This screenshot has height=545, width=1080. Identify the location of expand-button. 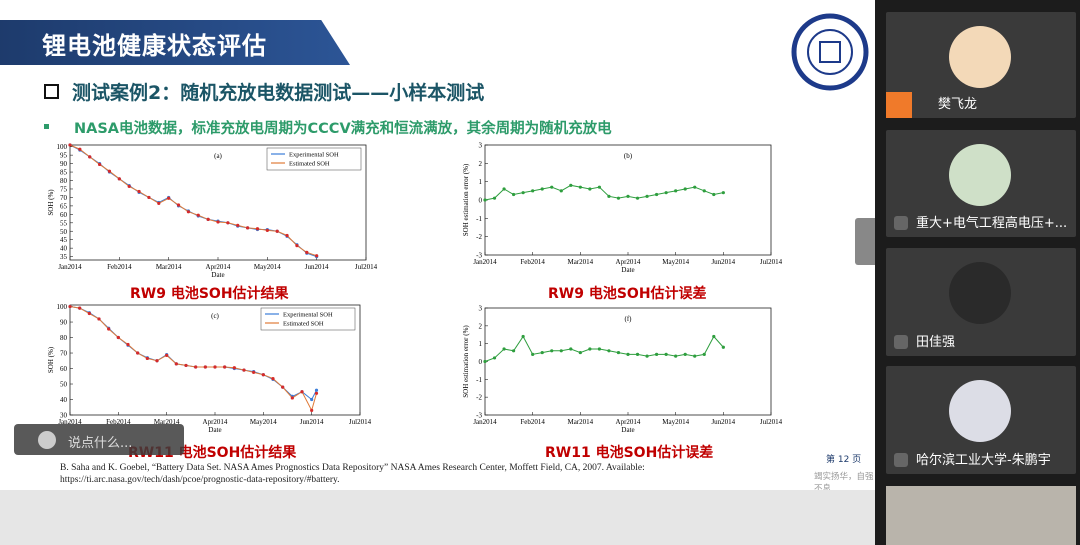
(865, 241).